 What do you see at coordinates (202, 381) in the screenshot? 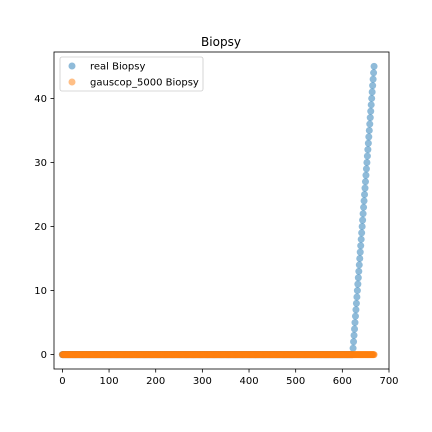
I see `x-tick-label: 300` at bounding box center [202, 381].